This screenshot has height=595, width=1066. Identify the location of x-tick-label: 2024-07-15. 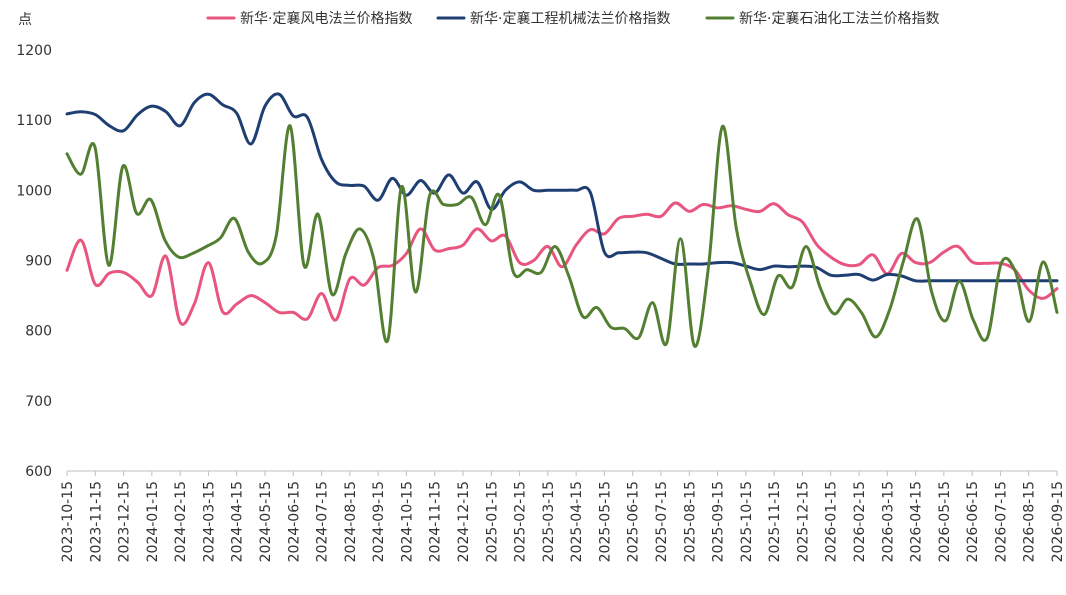
(323, 521).